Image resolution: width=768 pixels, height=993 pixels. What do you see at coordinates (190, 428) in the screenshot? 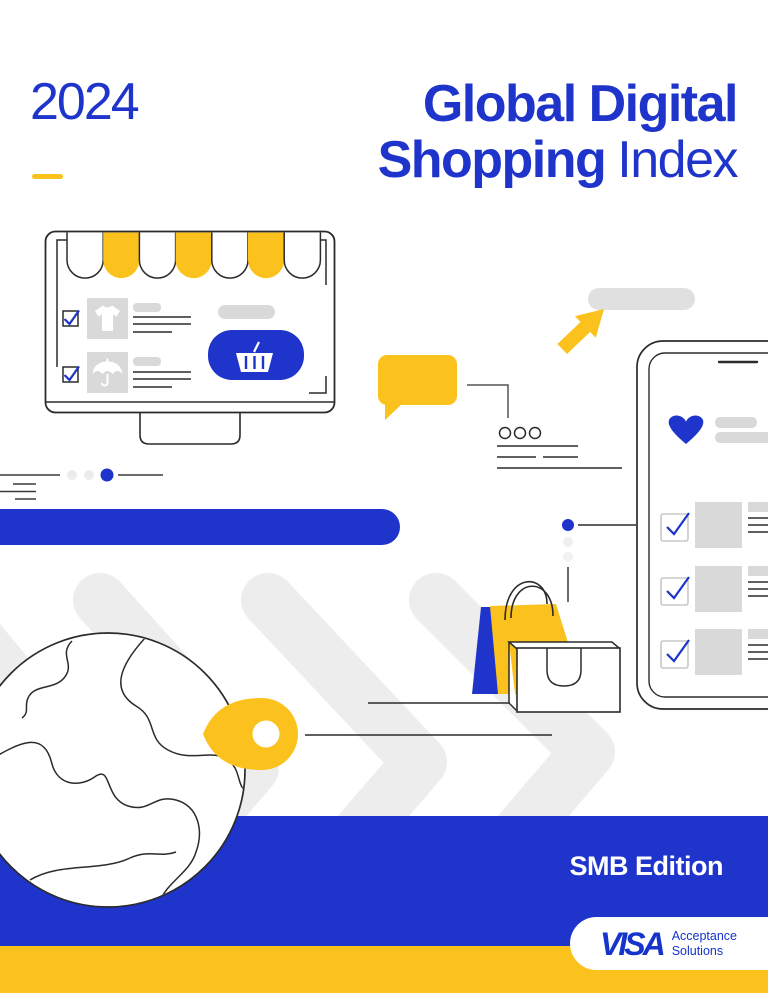
I see `monitor-stand` at bounding box center [190, 428].